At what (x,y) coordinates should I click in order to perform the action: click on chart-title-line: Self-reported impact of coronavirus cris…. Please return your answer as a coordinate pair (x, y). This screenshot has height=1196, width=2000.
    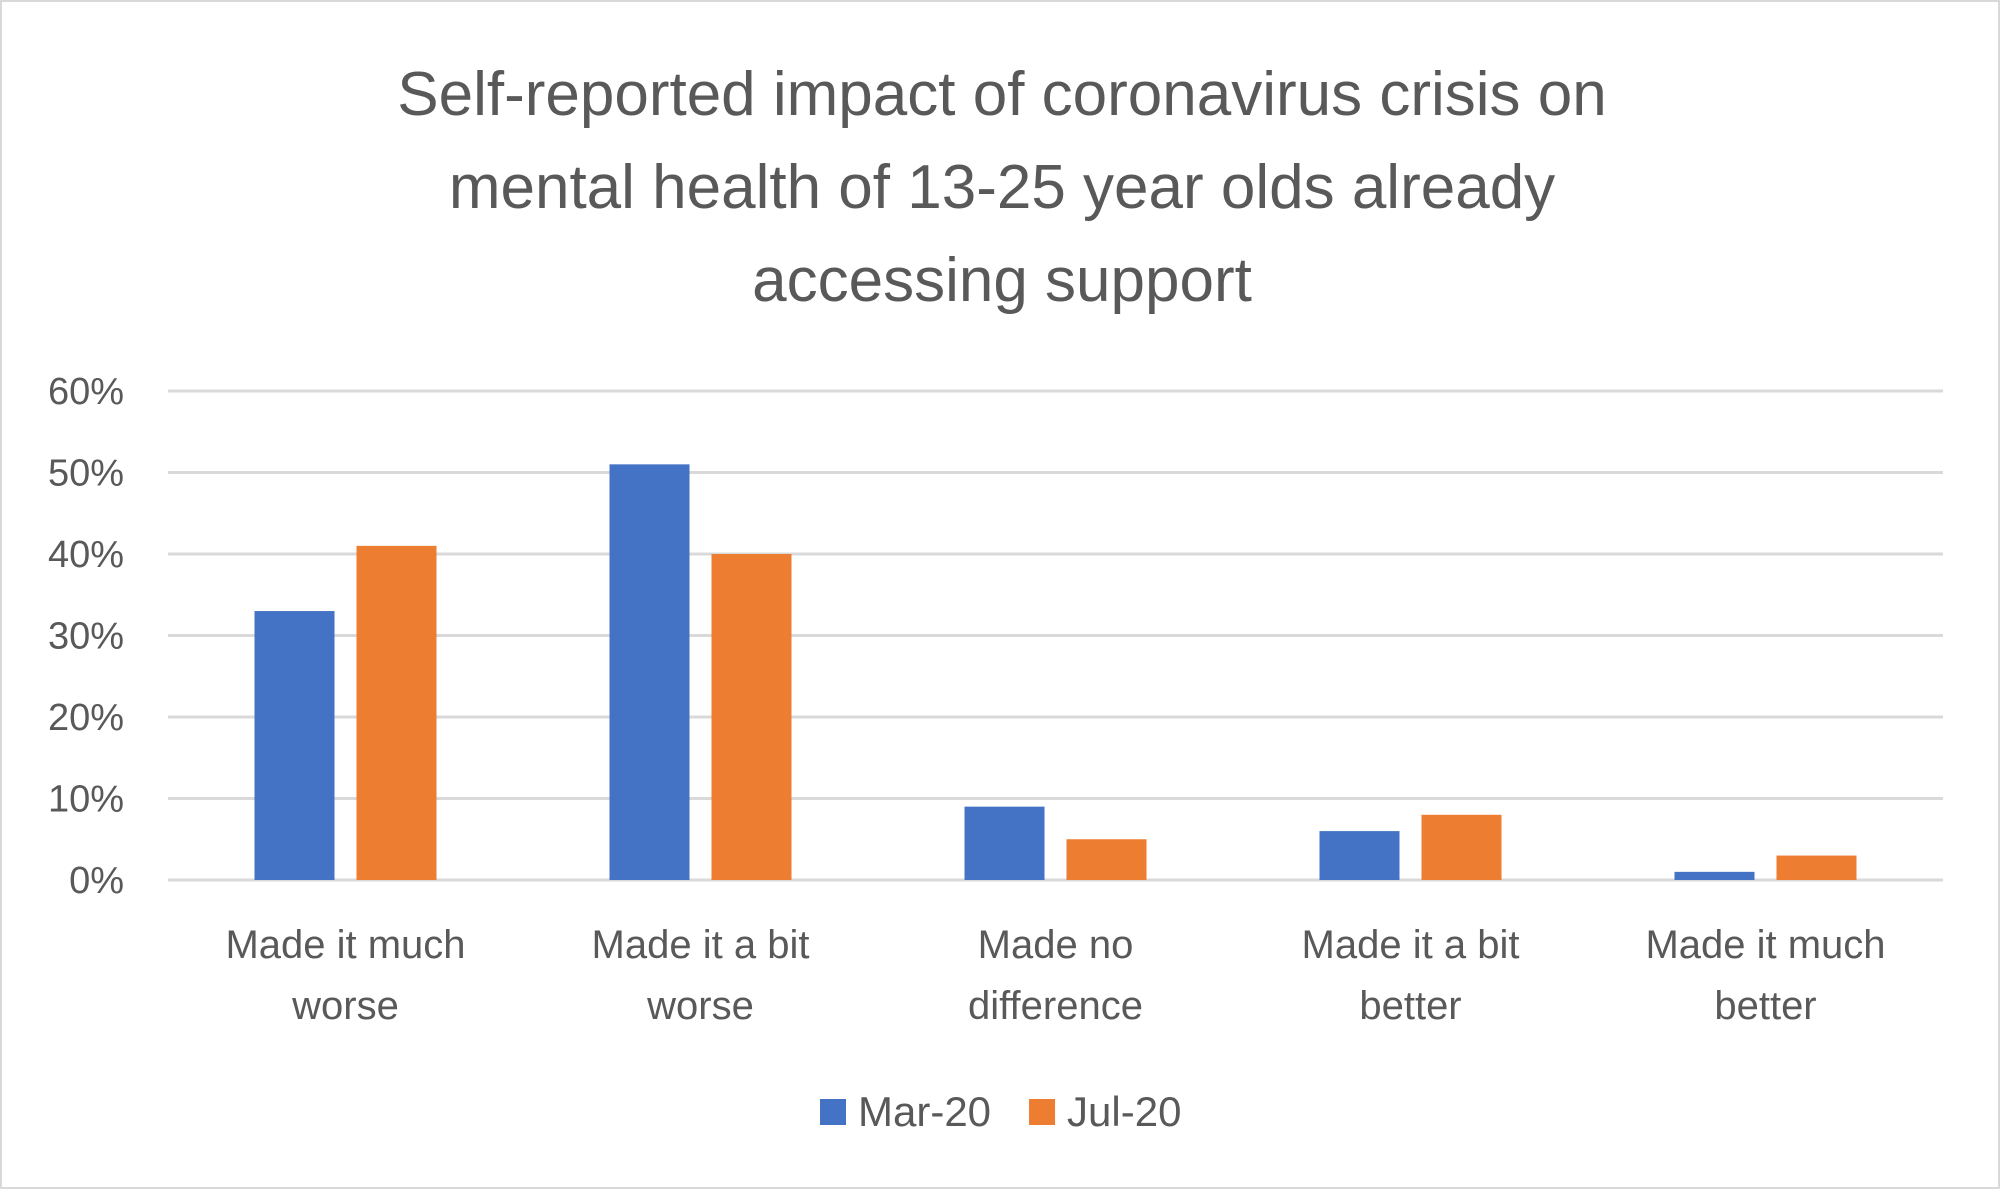
    Looking at the image, I should click on (1001, 94).